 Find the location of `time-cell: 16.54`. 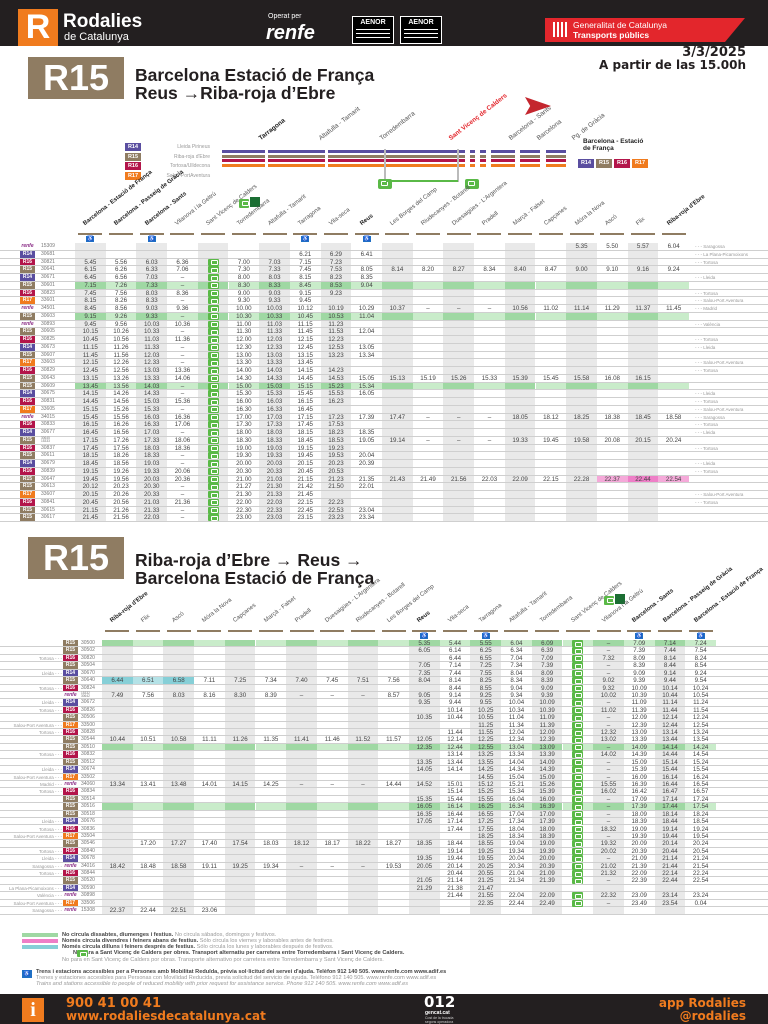

time-cell: 16.54 is located at coordinates (700, 784).